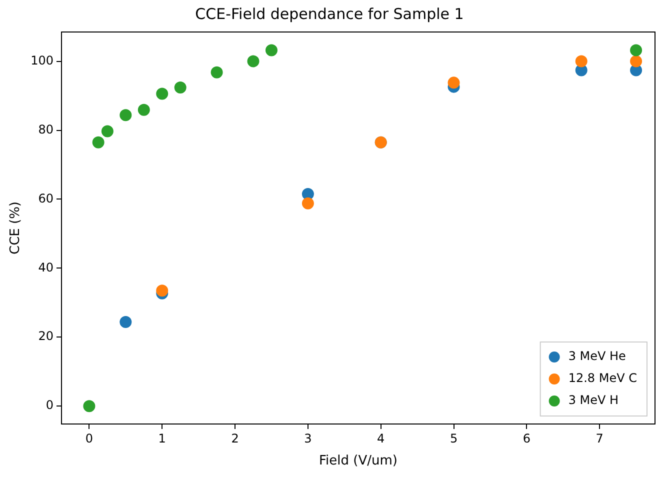  I want to click on x-axis-title: Field (V/um), so click(358, 461).